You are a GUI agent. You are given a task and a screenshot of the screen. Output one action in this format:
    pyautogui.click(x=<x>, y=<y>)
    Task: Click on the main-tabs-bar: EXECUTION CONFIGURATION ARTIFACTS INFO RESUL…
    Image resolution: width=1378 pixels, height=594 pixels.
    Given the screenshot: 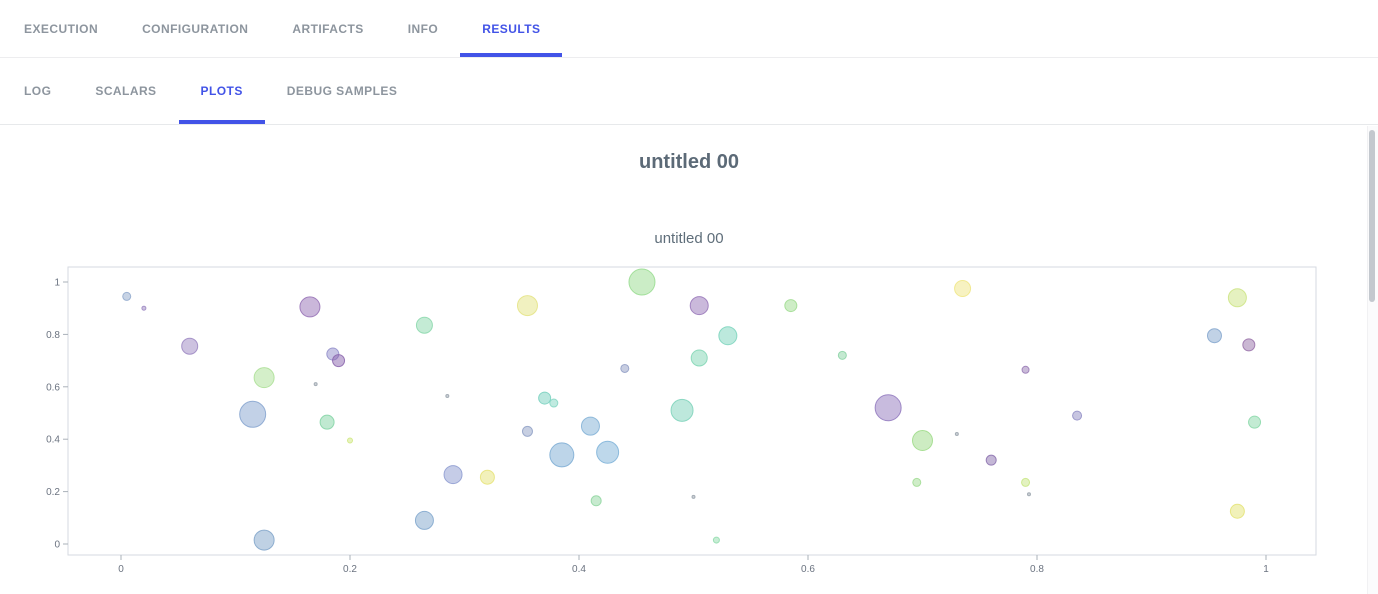 What is the action you would take?
    pyautogui.click(x=689, y=29)
    